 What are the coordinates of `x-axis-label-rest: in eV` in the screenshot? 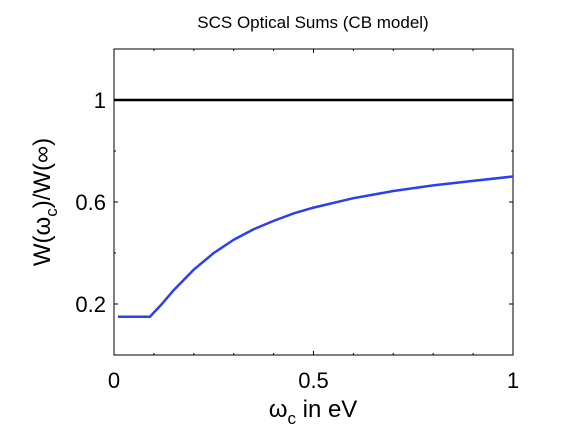 It's located at (326, 409).